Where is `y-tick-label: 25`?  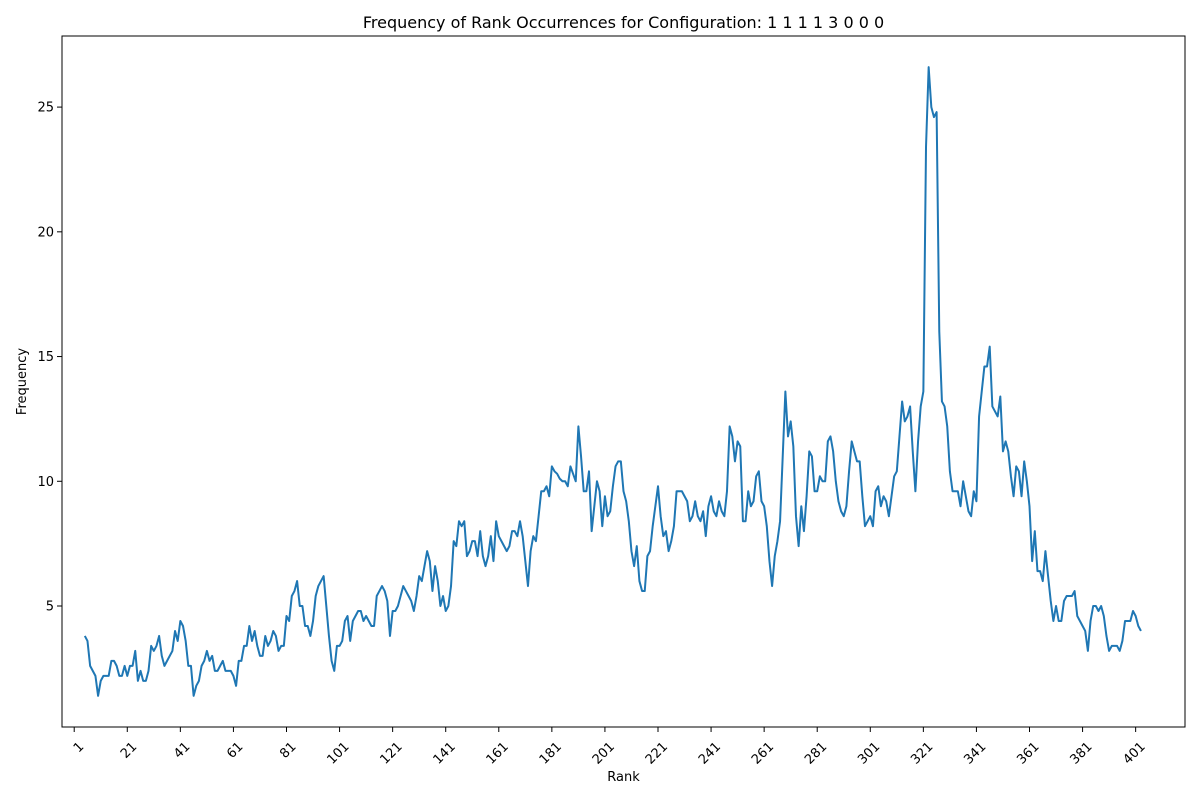
y-tick-label: 25 is located at coordinates (45, 108).